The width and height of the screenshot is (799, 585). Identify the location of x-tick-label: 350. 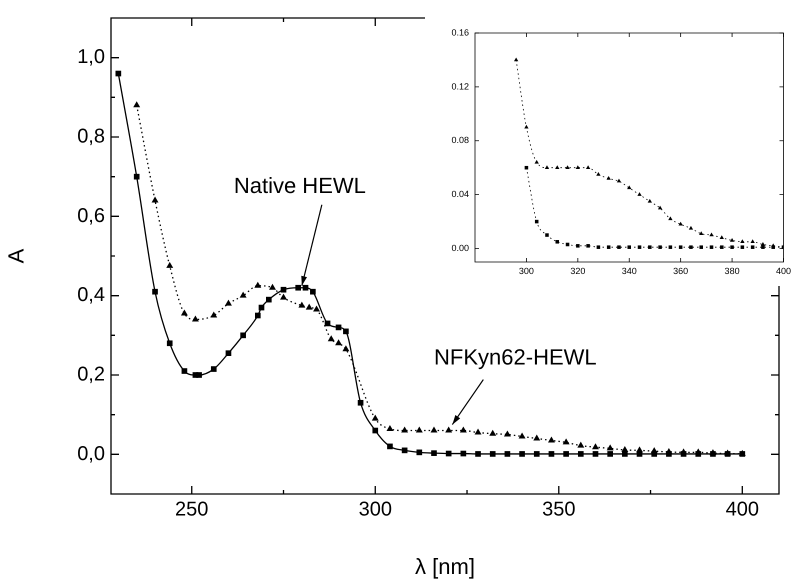
(559, 509).